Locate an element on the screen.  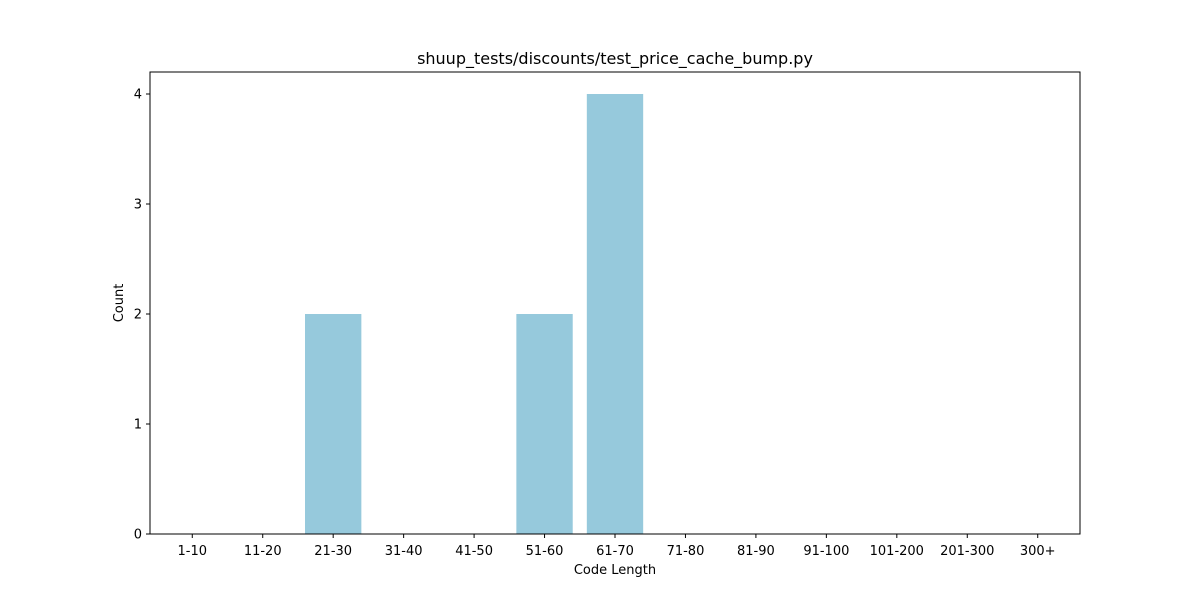
x-tick-label: 201-300 is located at coordinates (967, 551).